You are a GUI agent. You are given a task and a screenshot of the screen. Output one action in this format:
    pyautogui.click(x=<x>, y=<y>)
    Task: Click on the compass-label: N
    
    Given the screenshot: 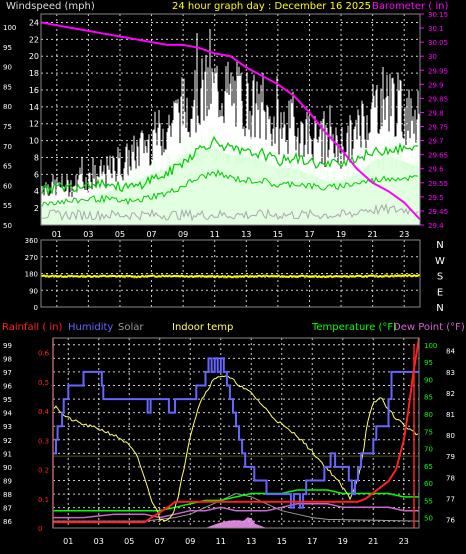 What is the action you would take?
    pyautogui.click(x=439, y=308)
    